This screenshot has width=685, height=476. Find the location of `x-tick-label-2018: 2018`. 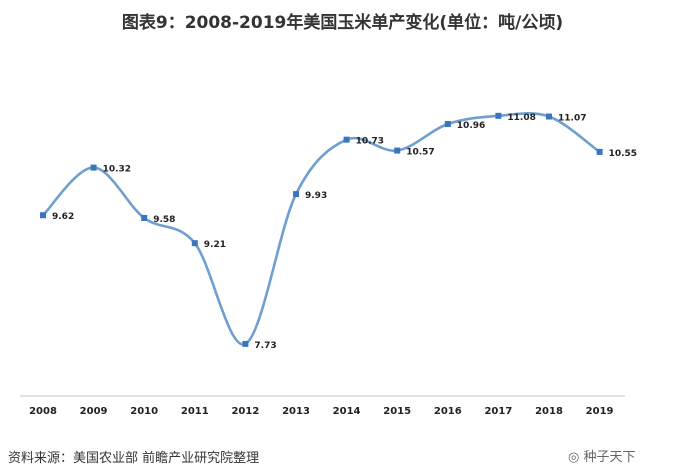

x-tick-label-2018: 2018 is located at coordinates (549, 411).